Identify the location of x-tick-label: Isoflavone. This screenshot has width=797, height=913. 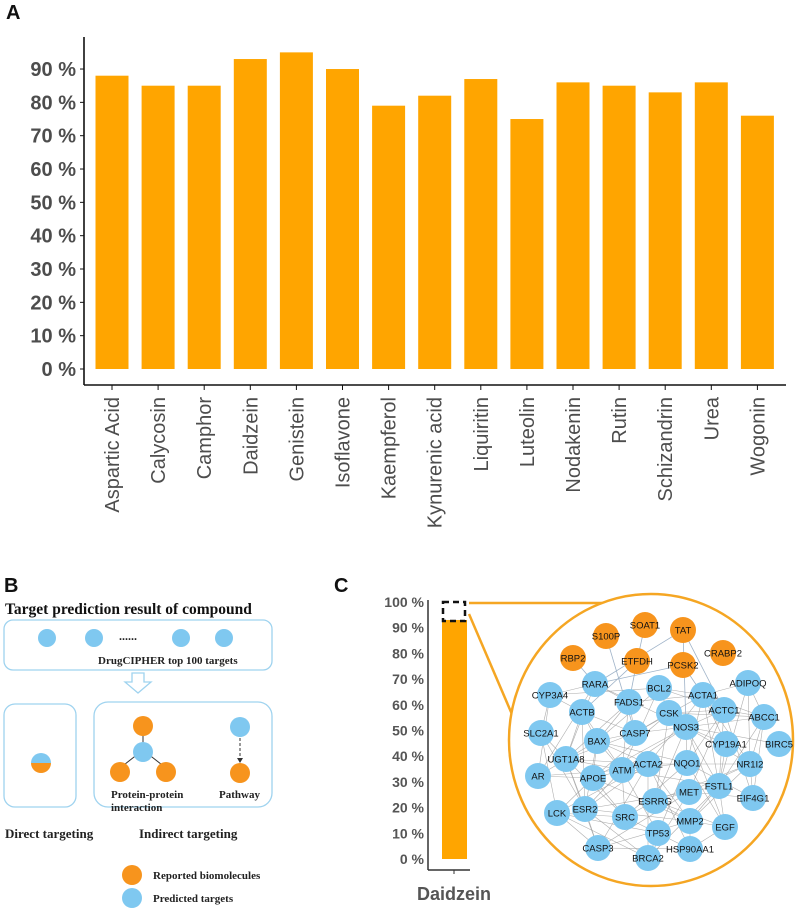
(344, 442).